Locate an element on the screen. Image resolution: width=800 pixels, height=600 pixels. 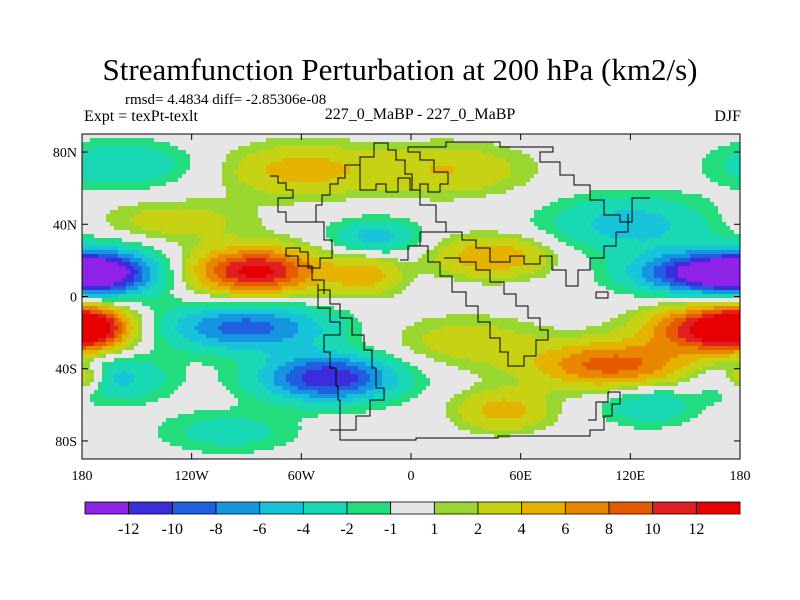
colorbar-label: 1 is located at coordinates (434, 529).